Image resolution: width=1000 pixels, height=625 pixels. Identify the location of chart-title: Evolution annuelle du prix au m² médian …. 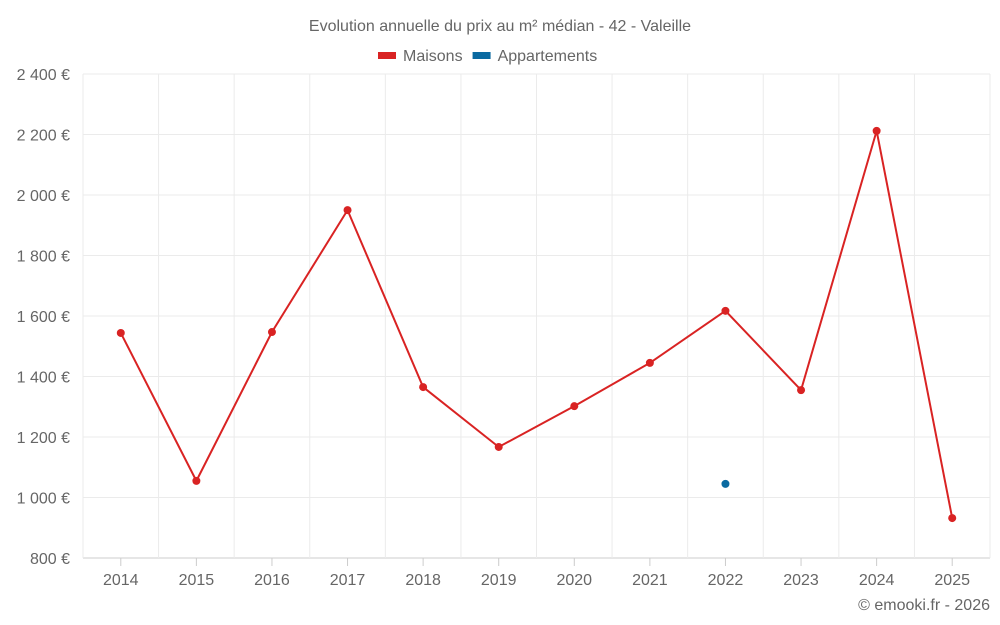
(500, 26).